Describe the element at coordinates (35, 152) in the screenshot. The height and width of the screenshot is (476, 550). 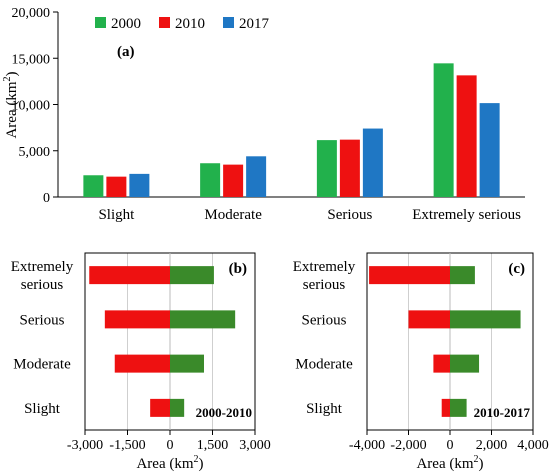
I see `y-tick-label: 5,000` at that location.